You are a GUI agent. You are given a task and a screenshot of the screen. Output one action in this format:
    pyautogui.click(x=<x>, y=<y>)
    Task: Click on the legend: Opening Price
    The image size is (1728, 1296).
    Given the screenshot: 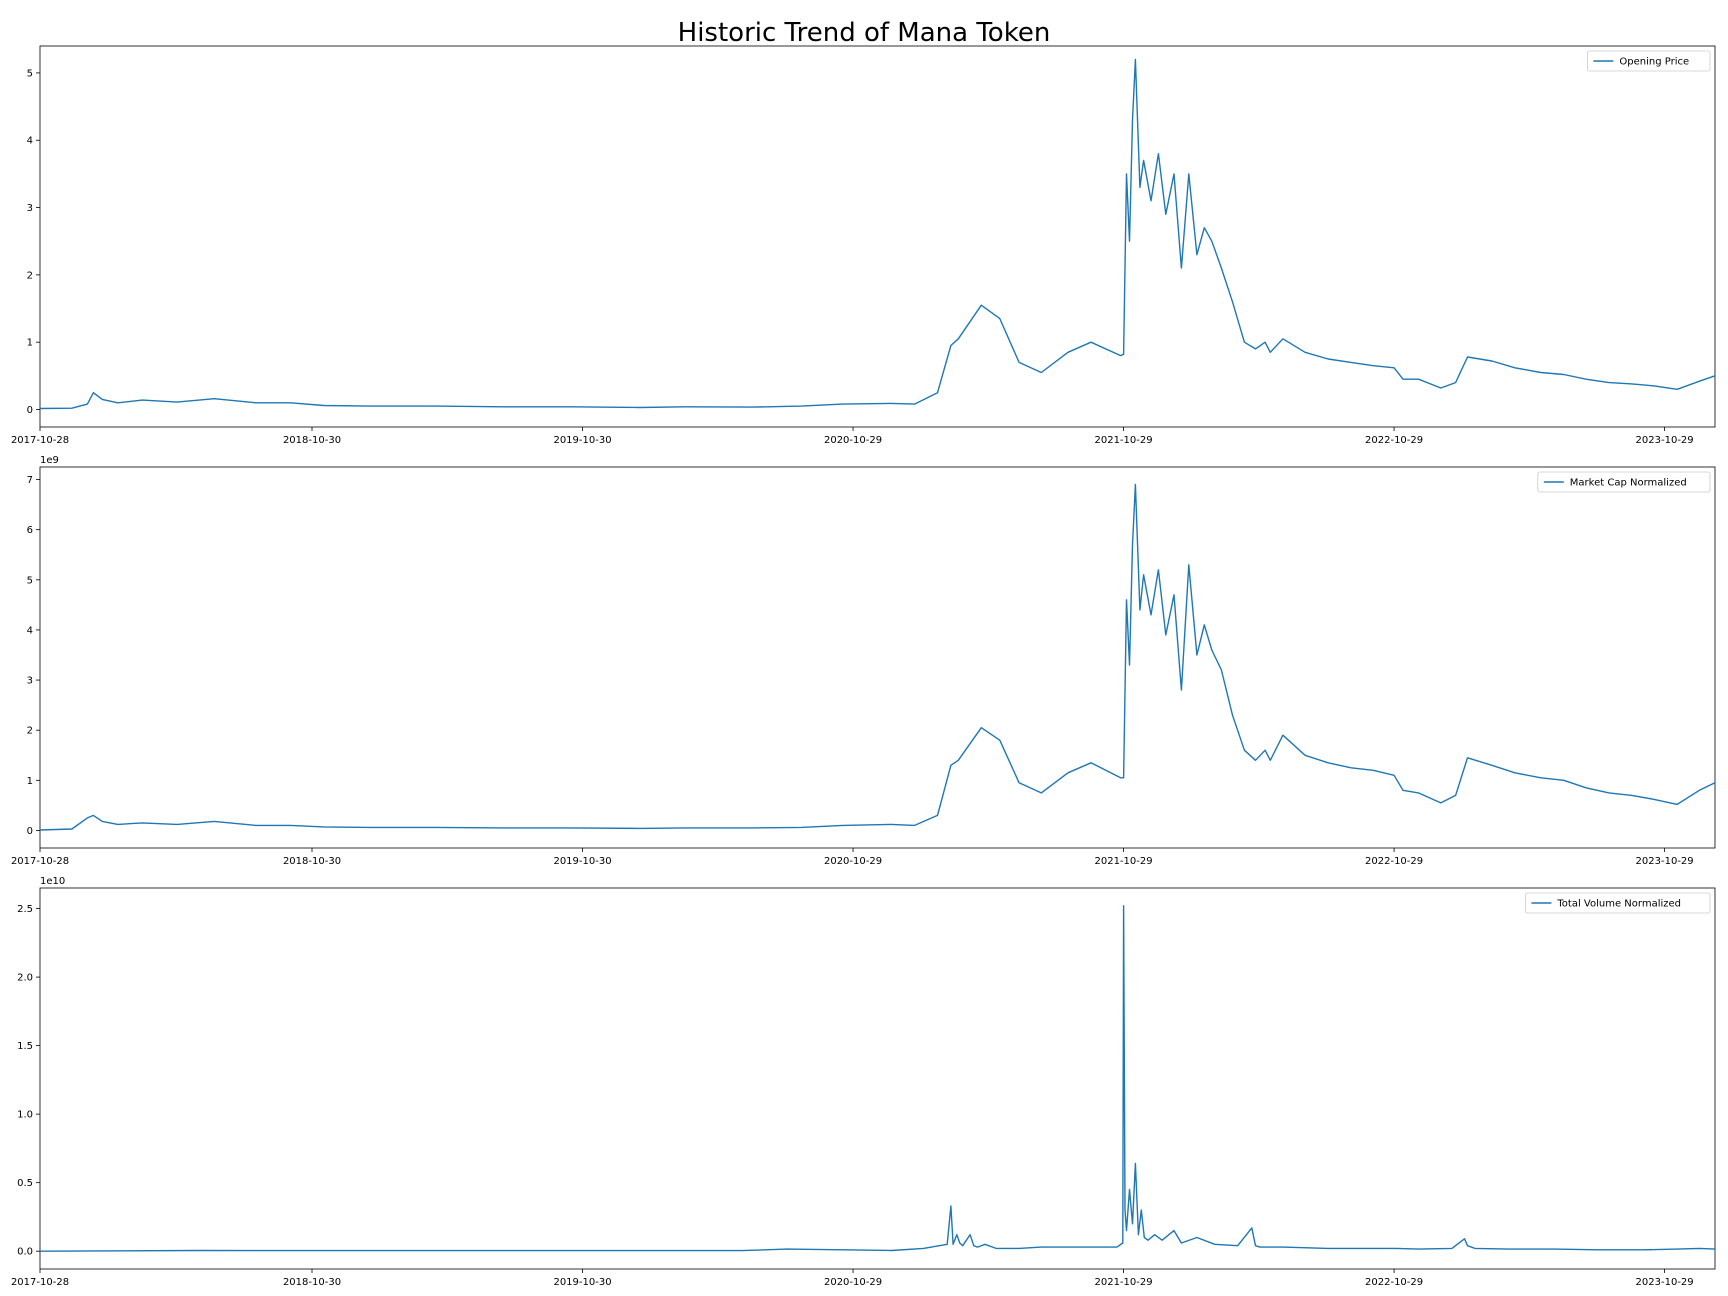 What is the action you would take?
    pyautogui.click(x=1649, y=61)
    